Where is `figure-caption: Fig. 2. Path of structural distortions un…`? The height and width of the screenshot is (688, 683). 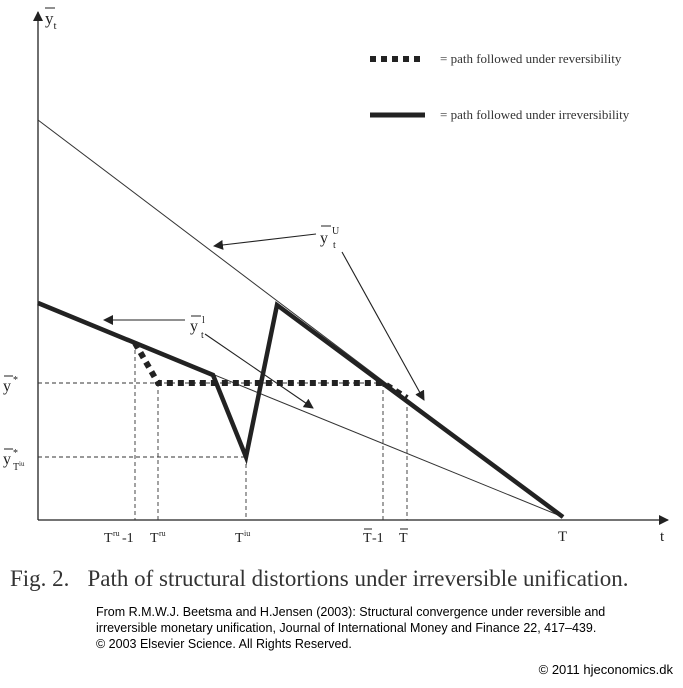 figure-caption: Fig. 2. Path of structural distortions un… is located at coordinates (345, 579).